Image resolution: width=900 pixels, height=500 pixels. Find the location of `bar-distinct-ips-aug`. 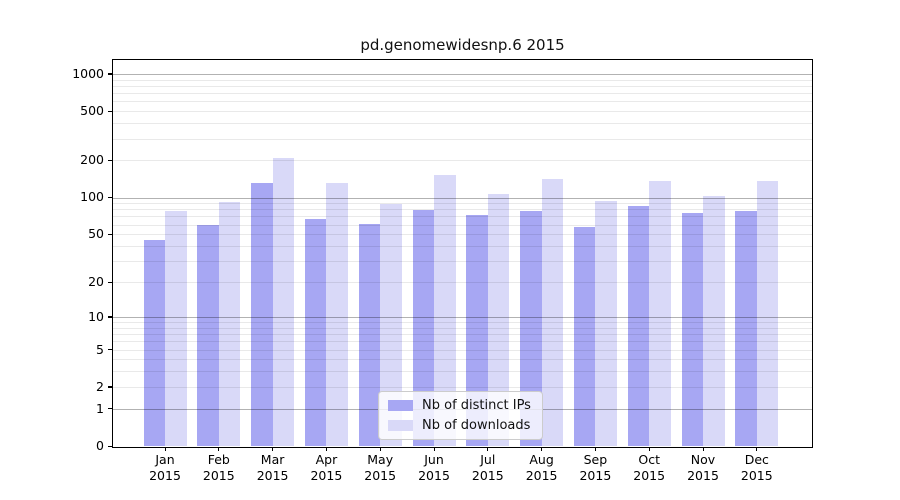

bar-distinct-ips-aug is located at coordinates (531, 328).